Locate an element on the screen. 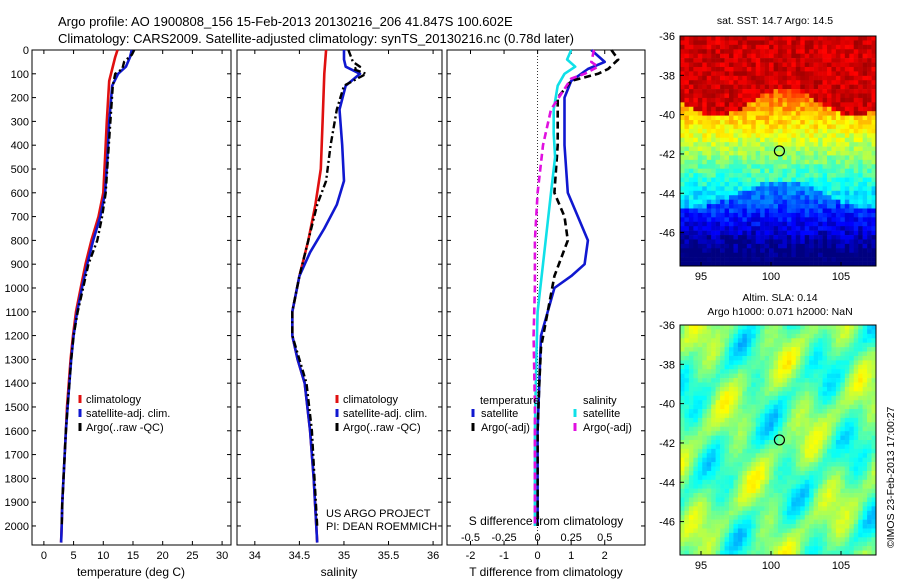 The width and height of the screenshot is (900, 580). y-tick-label: 200 is located at coordinates (20, 99).